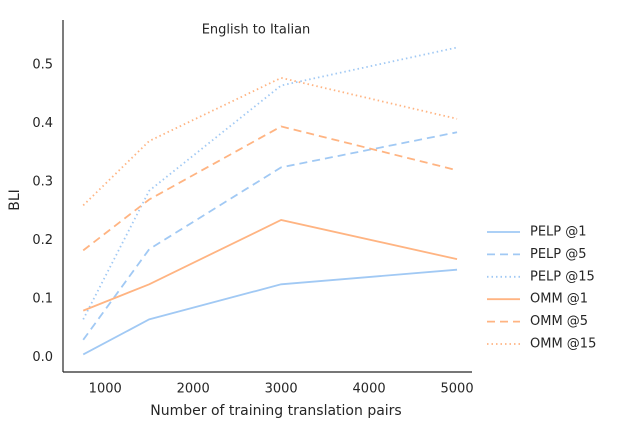  What do you see at coordinates (42, 298) in the screenshot?
I see `y-tick-label: 0.1` at bounding box center [42, 298].